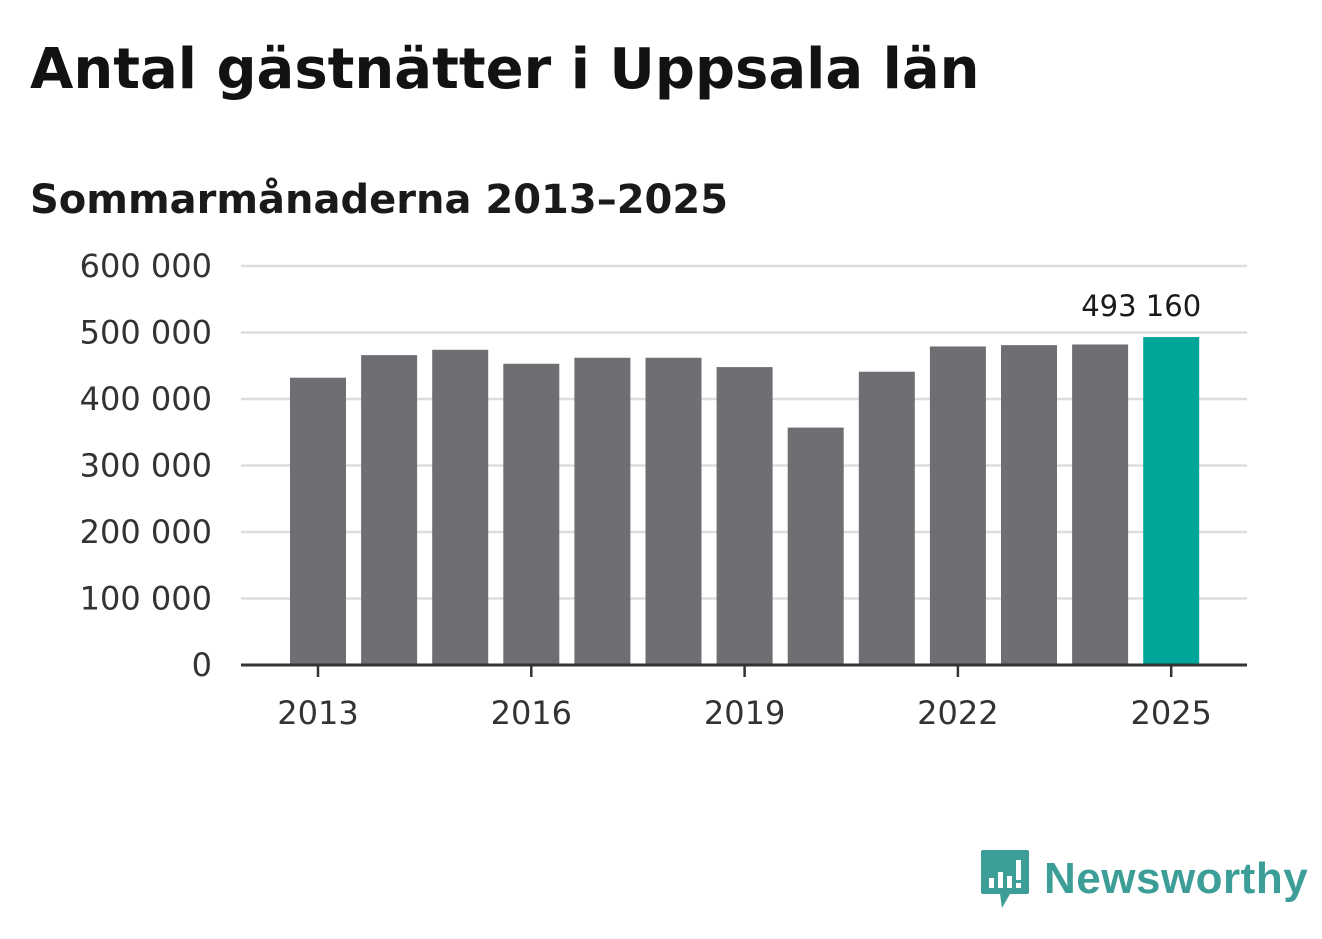  I want to click on data-label: 493 160, so click(1141, 306).